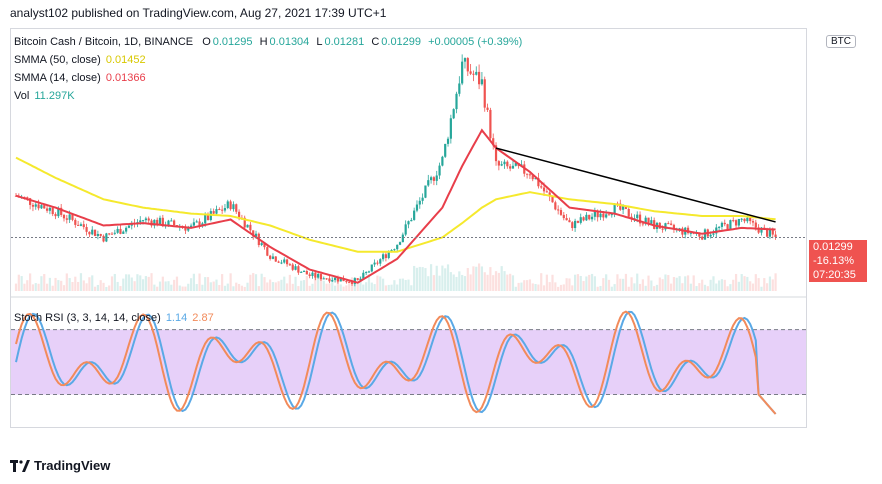  Describe the element at coordinates (80, 60) in the screenshot. I see `sma50-legend: SMMA (50, close) 0.01452` at that location.